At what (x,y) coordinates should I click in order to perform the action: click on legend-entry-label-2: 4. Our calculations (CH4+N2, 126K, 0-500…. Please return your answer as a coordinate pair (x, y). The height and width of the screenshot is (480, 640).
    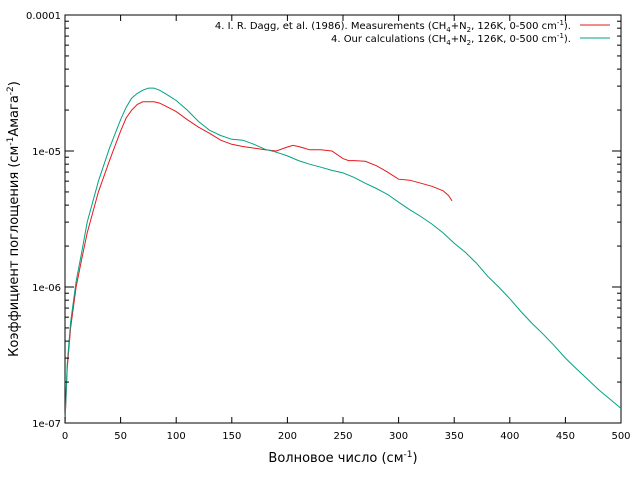
    Looking at the image, I should click on (451, 39).